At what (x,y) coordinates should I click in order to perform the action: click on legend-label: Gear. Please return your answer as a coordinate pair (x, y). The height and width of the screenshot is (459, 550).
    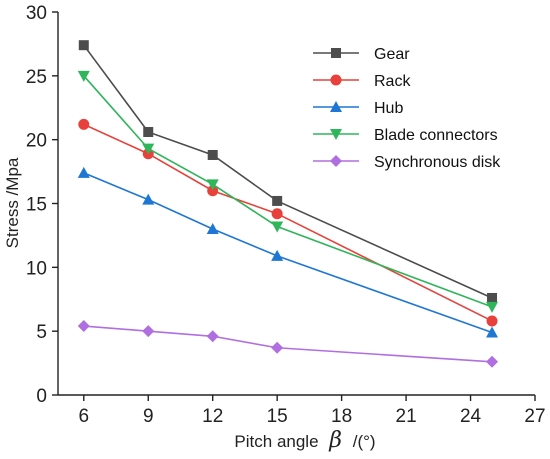
    Looking at the image, I should click on (392, 54).